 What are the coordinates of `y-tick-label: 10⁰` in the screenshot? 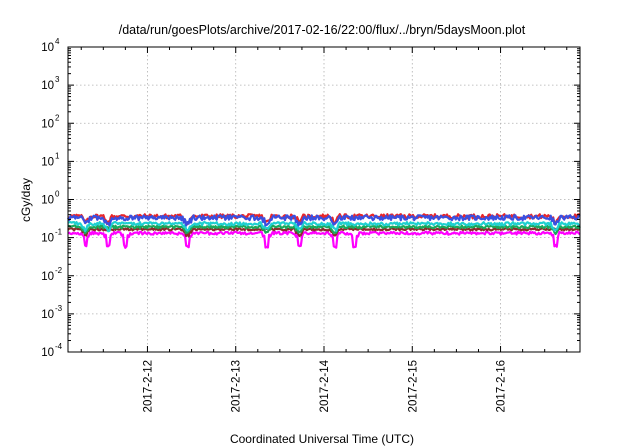 It's located at (50, 198).